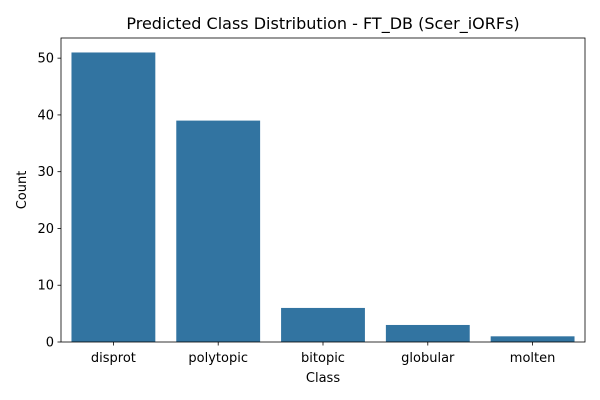 This screenshot has height=400, width=600. I want to click on bar-polytopic, so click(218, 231).